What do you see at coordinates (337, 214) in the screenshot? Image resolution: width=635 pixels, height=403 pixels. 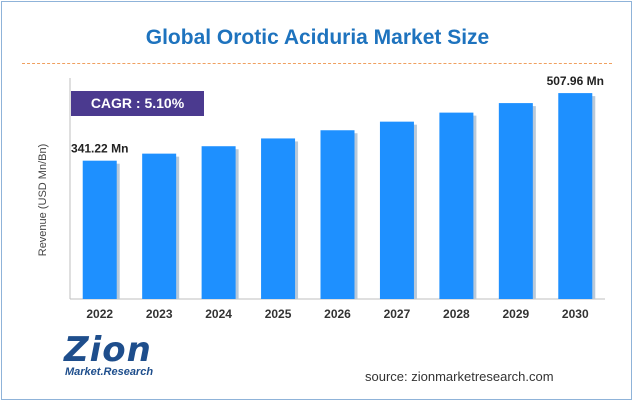 I see `bar-2026` at bounding box center [337, 214].